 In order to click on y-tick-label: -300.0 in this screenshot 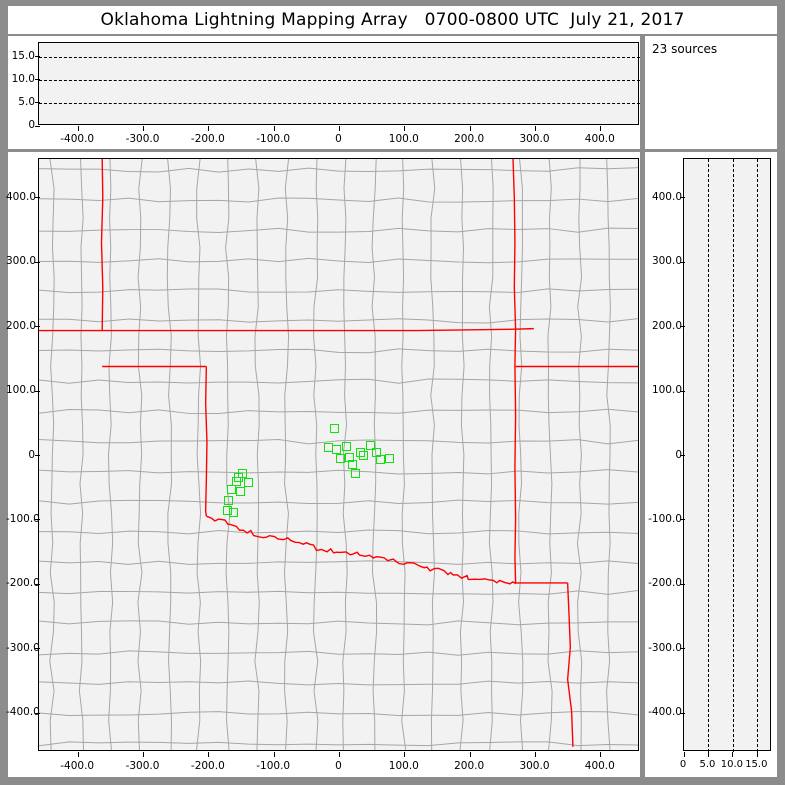, I will do `click(23, 647)`.